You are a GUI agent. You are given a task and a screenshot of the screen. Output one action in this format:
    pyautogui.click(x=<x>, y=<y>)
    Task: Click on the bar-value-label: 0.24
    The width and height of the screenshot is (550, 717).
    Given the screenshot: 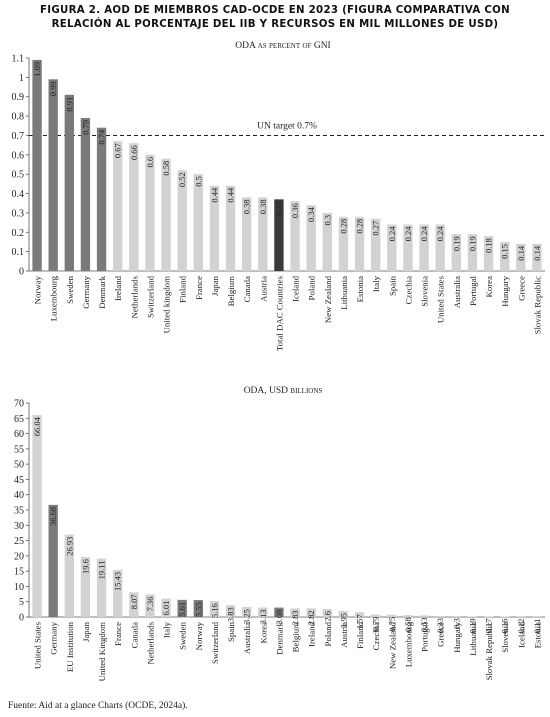 What is the action you would take?
    pyautogui.click(x=424, y=234)
    